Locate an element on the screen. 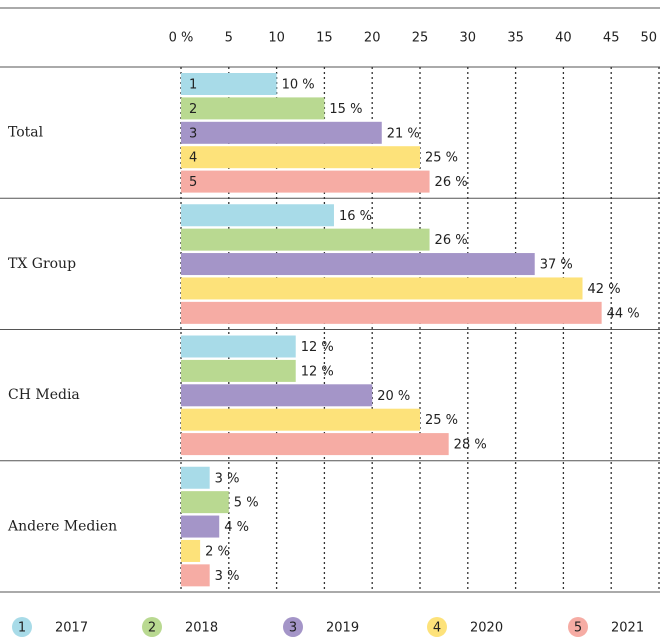 This screenshot has width=660, height=638. legend-label: 2019 is located at coordinates (342, 628).